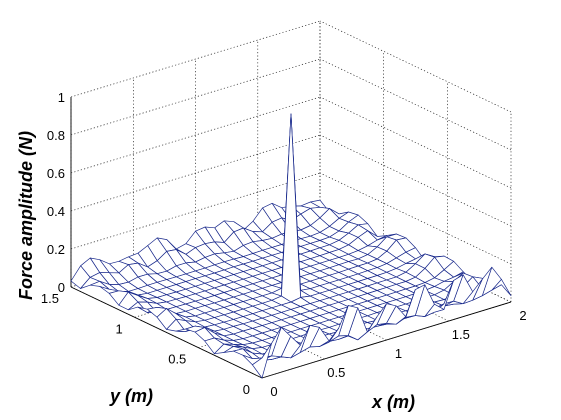 This screenshot has width=561, height=420. What do you see at coordinates (61, 97) in the screenshot?
I see `z-tick-label: 1` at bounding box center [61, 97].